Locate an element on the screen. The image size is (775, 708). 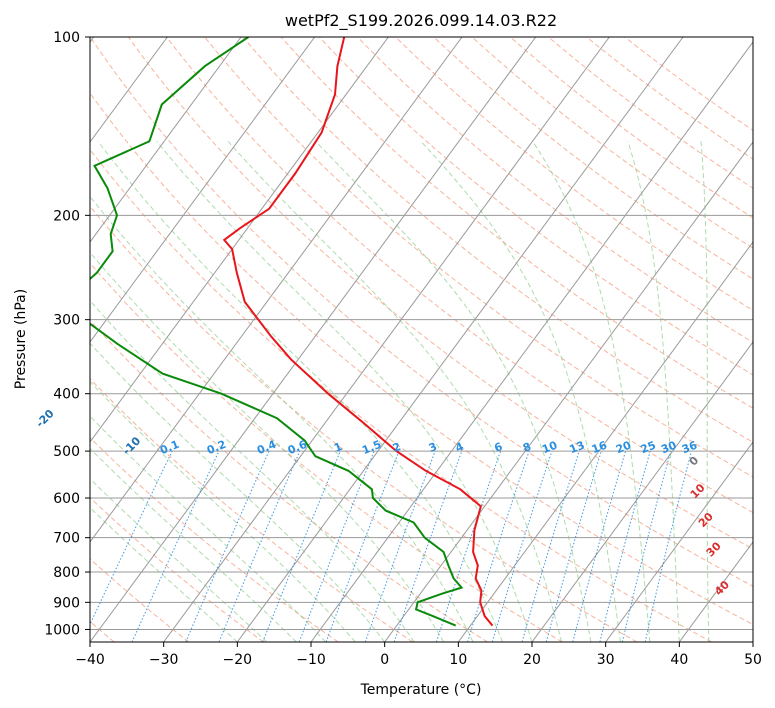
mixing-ratio-label: 10 is located at coordinates (549, 447).